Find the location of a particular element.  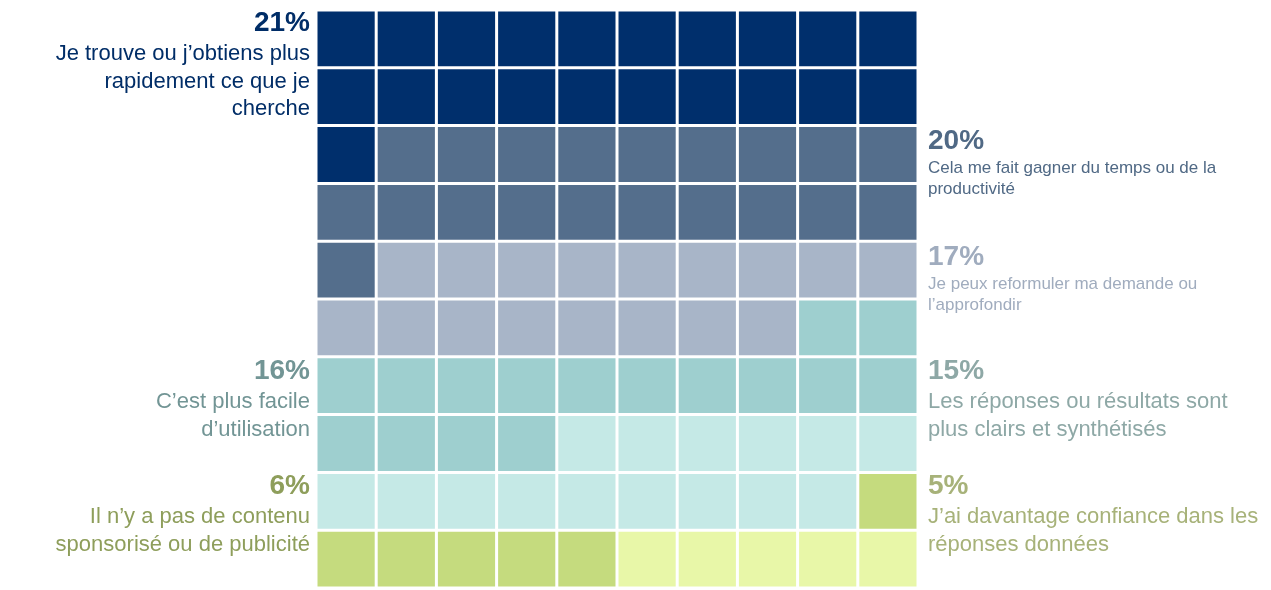

category-label: C’est plus facile d’utilisation is located at coordinates (232, 414).